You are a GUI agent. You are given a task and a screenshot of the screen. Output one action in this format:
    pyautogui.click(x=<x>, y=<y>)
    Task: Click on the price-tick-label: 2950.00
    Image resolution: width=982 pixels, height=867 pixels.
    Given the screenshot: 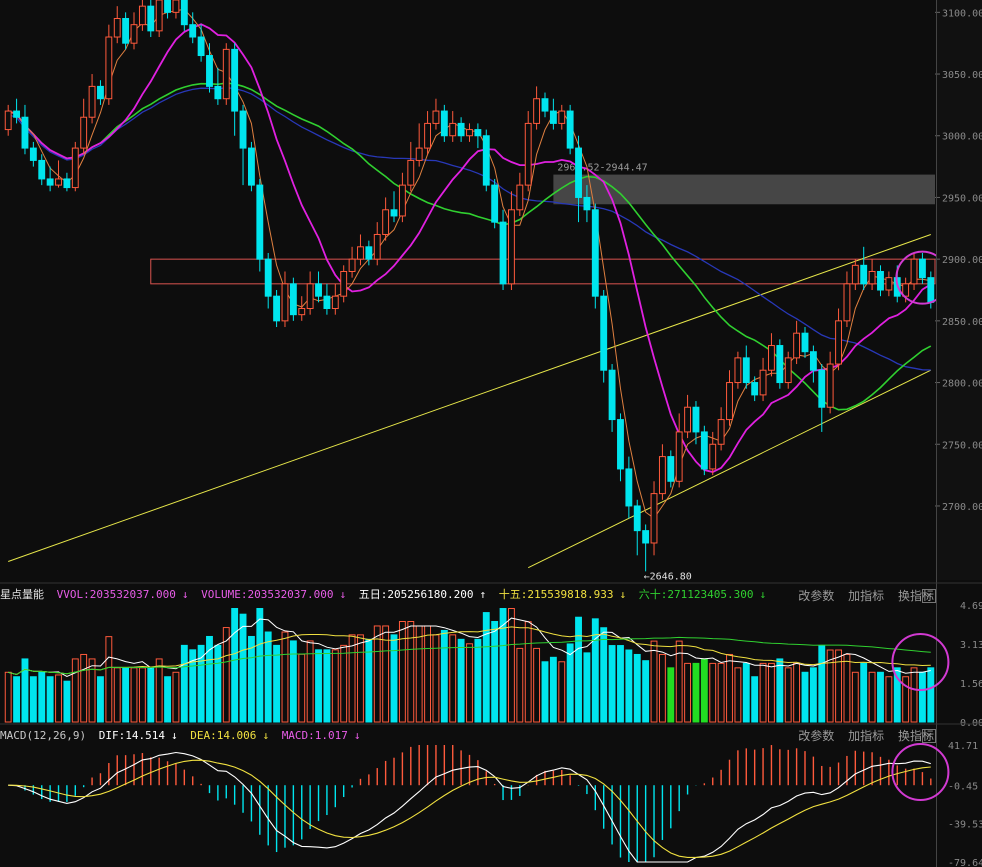 What is the action you would take?
    pyautogui.click(x=962, y=198)
    